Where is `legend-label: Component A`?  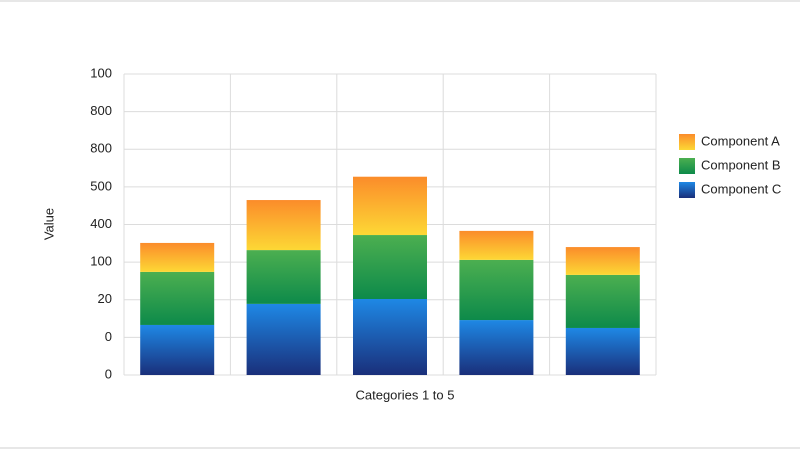 legend-label: Component A is located at coordinates (740, 140).